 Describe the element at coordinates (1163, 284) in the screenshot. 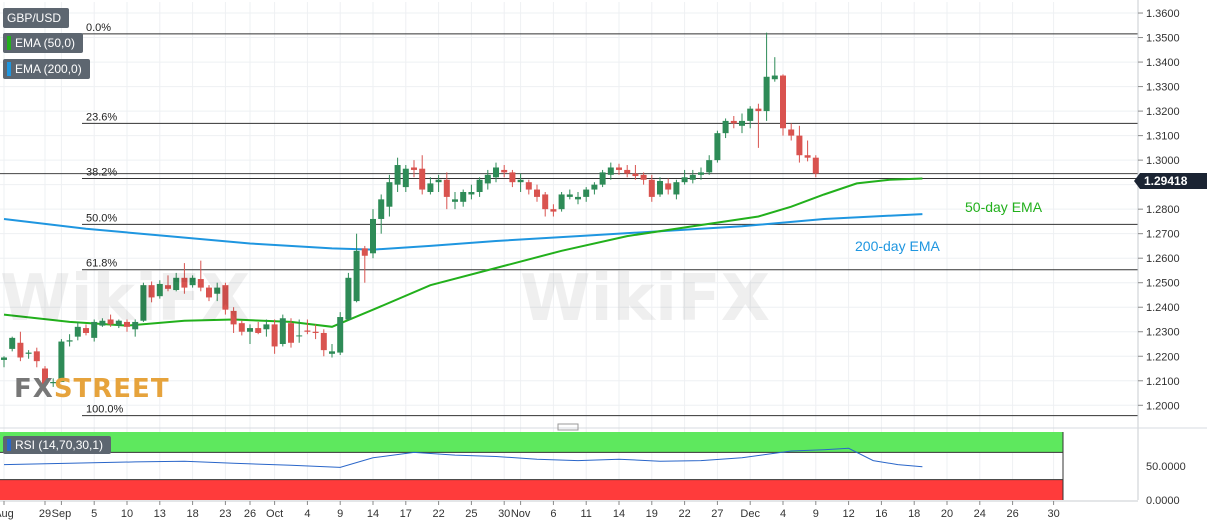

I see `price-tick-label: 1.2500` at that location.